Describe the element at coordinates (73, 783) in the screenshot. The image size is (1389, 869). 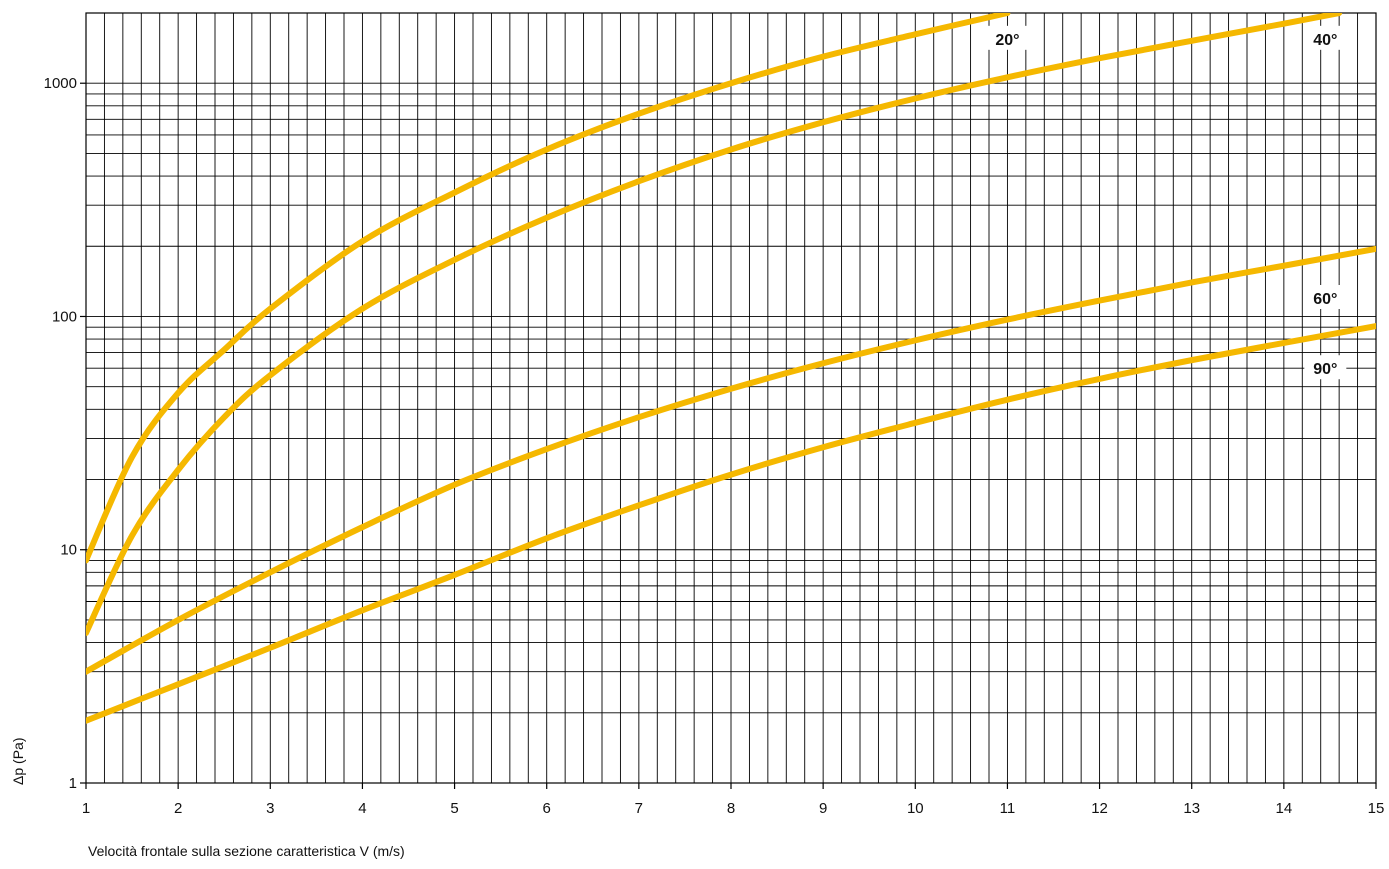
I see `y-tick-label: 1` at that location.